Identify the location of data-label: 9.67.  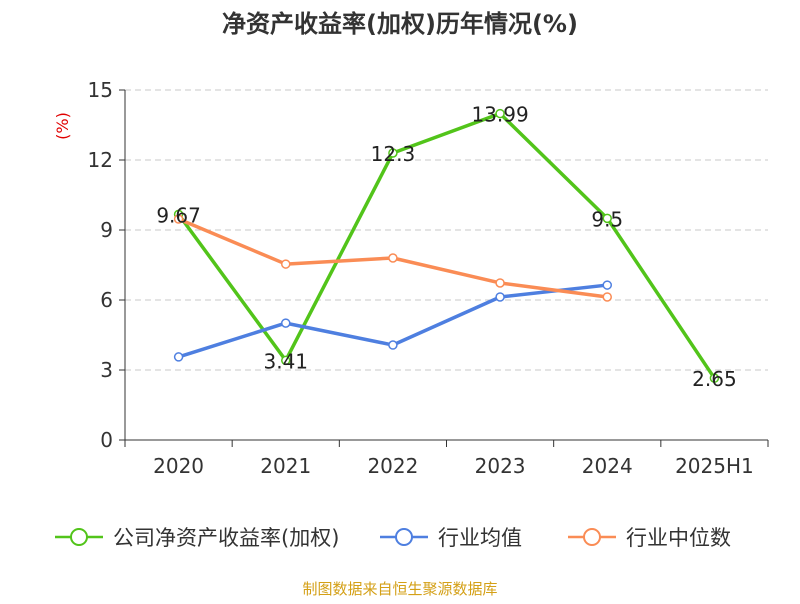
(178, 215).